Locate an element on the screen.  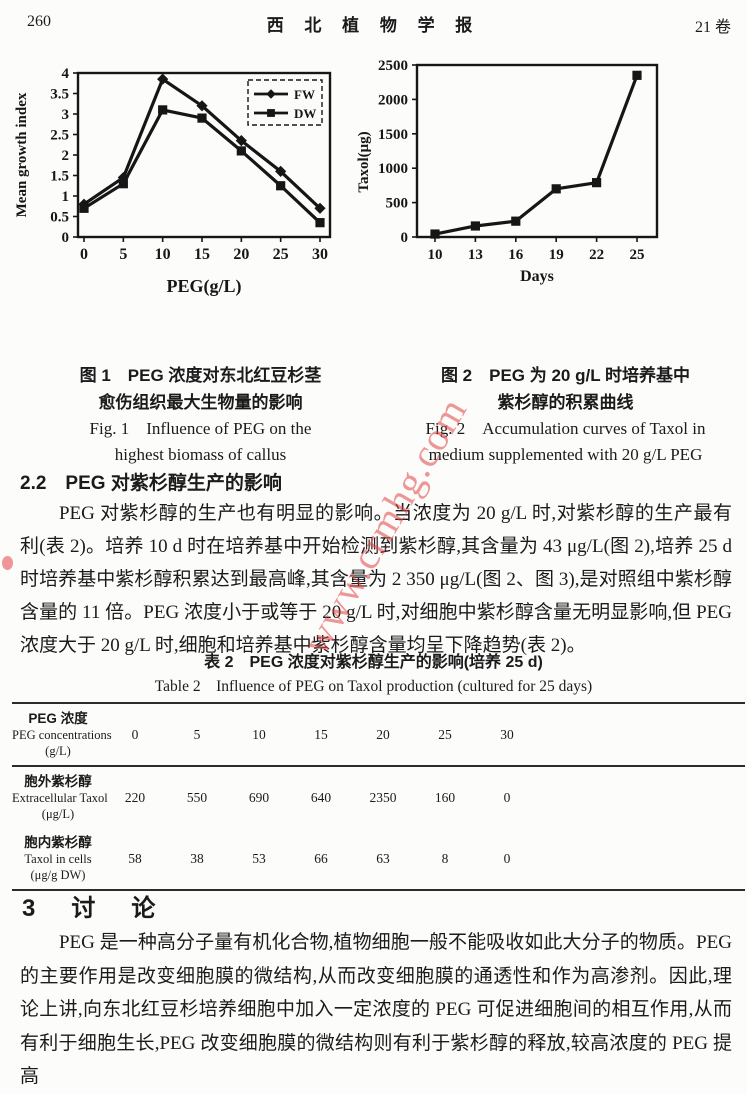
row-label-line: PEG 浓度 is located at coordinates (58, 718).